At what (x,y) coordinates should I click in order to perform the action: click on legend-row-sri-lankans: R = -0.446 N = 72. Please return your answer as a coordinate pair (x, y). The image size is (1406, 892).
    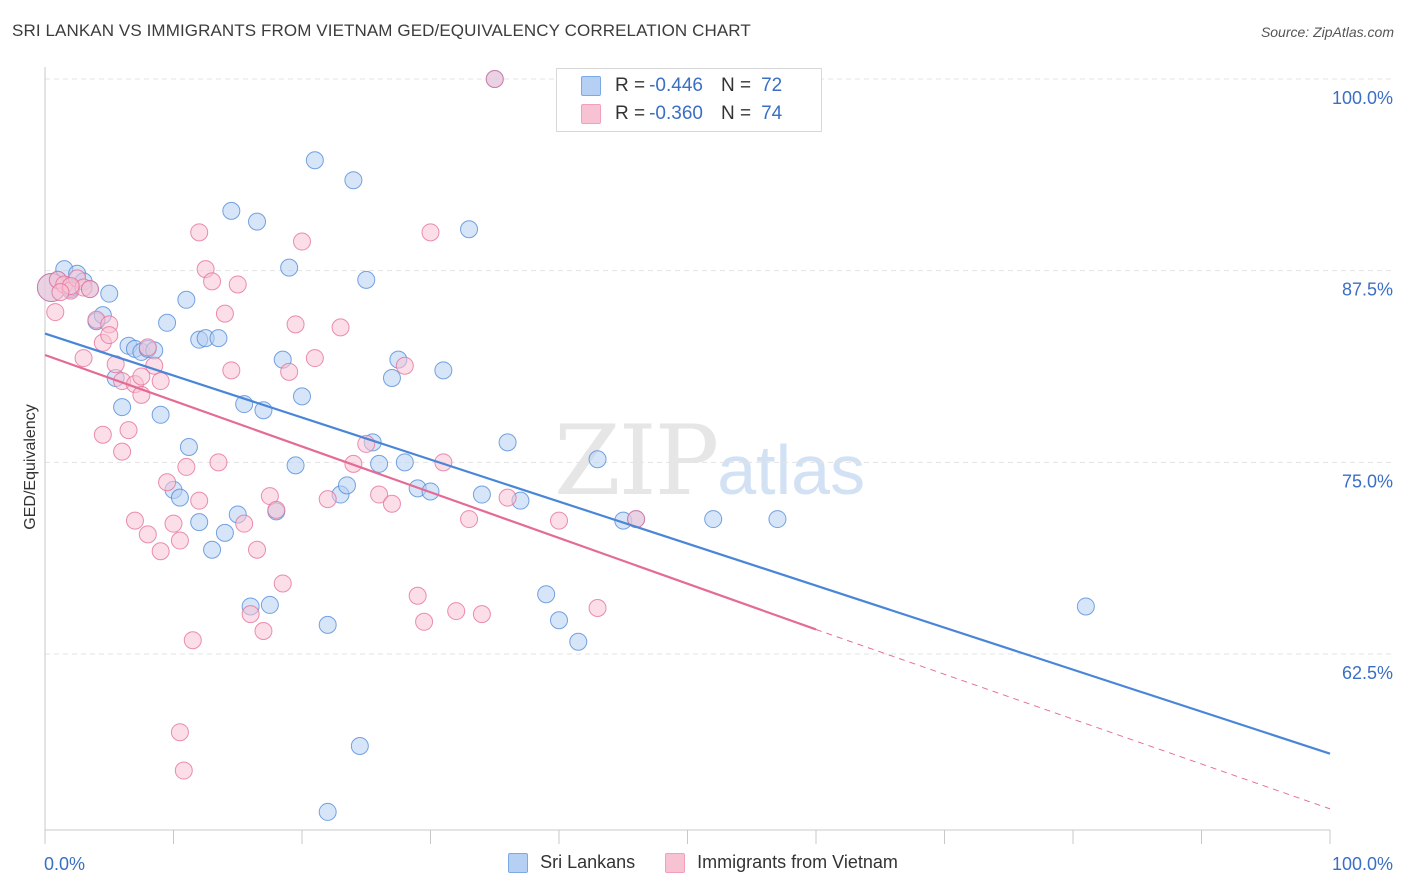
    Looking at the image, I should click on (681, 86).